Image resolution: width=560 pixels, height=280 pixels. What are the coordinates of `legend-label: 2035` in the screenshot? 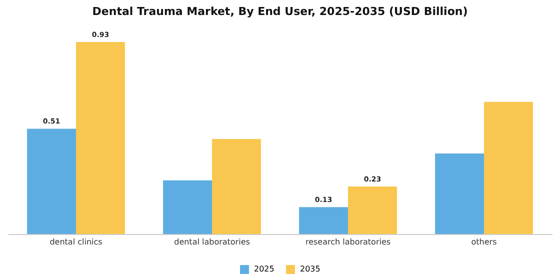 It's located at (310, 269).